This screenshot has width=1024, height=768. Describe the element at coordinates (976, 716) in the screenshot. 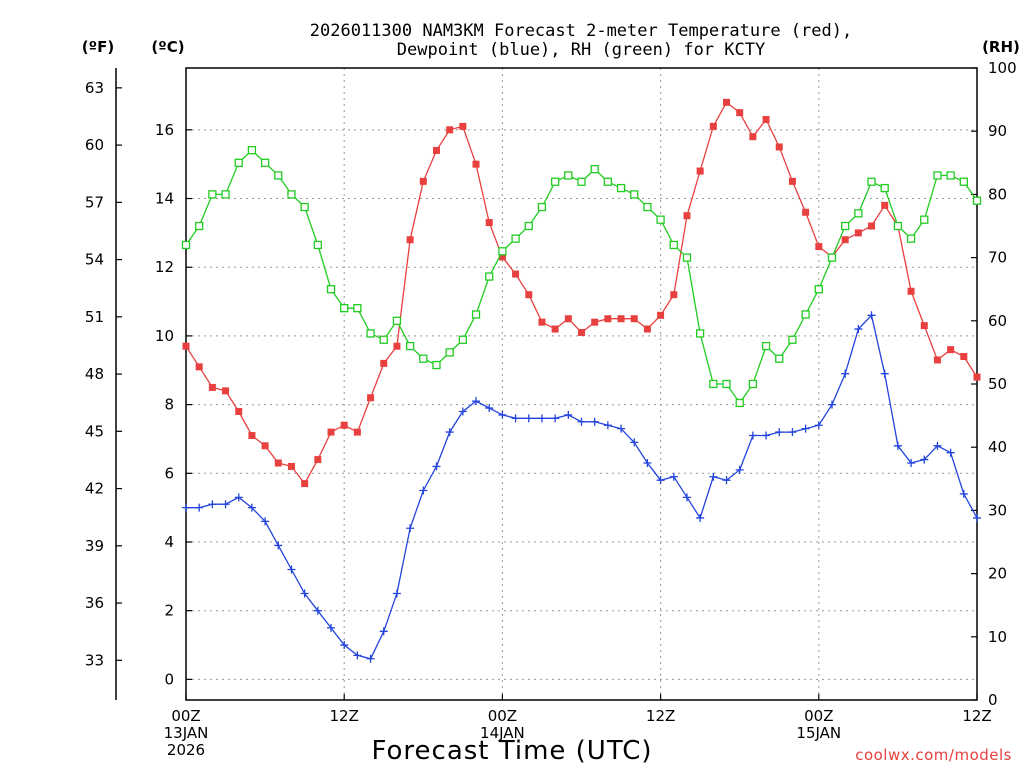

I see `time-tick-label: 12Z` at that location.